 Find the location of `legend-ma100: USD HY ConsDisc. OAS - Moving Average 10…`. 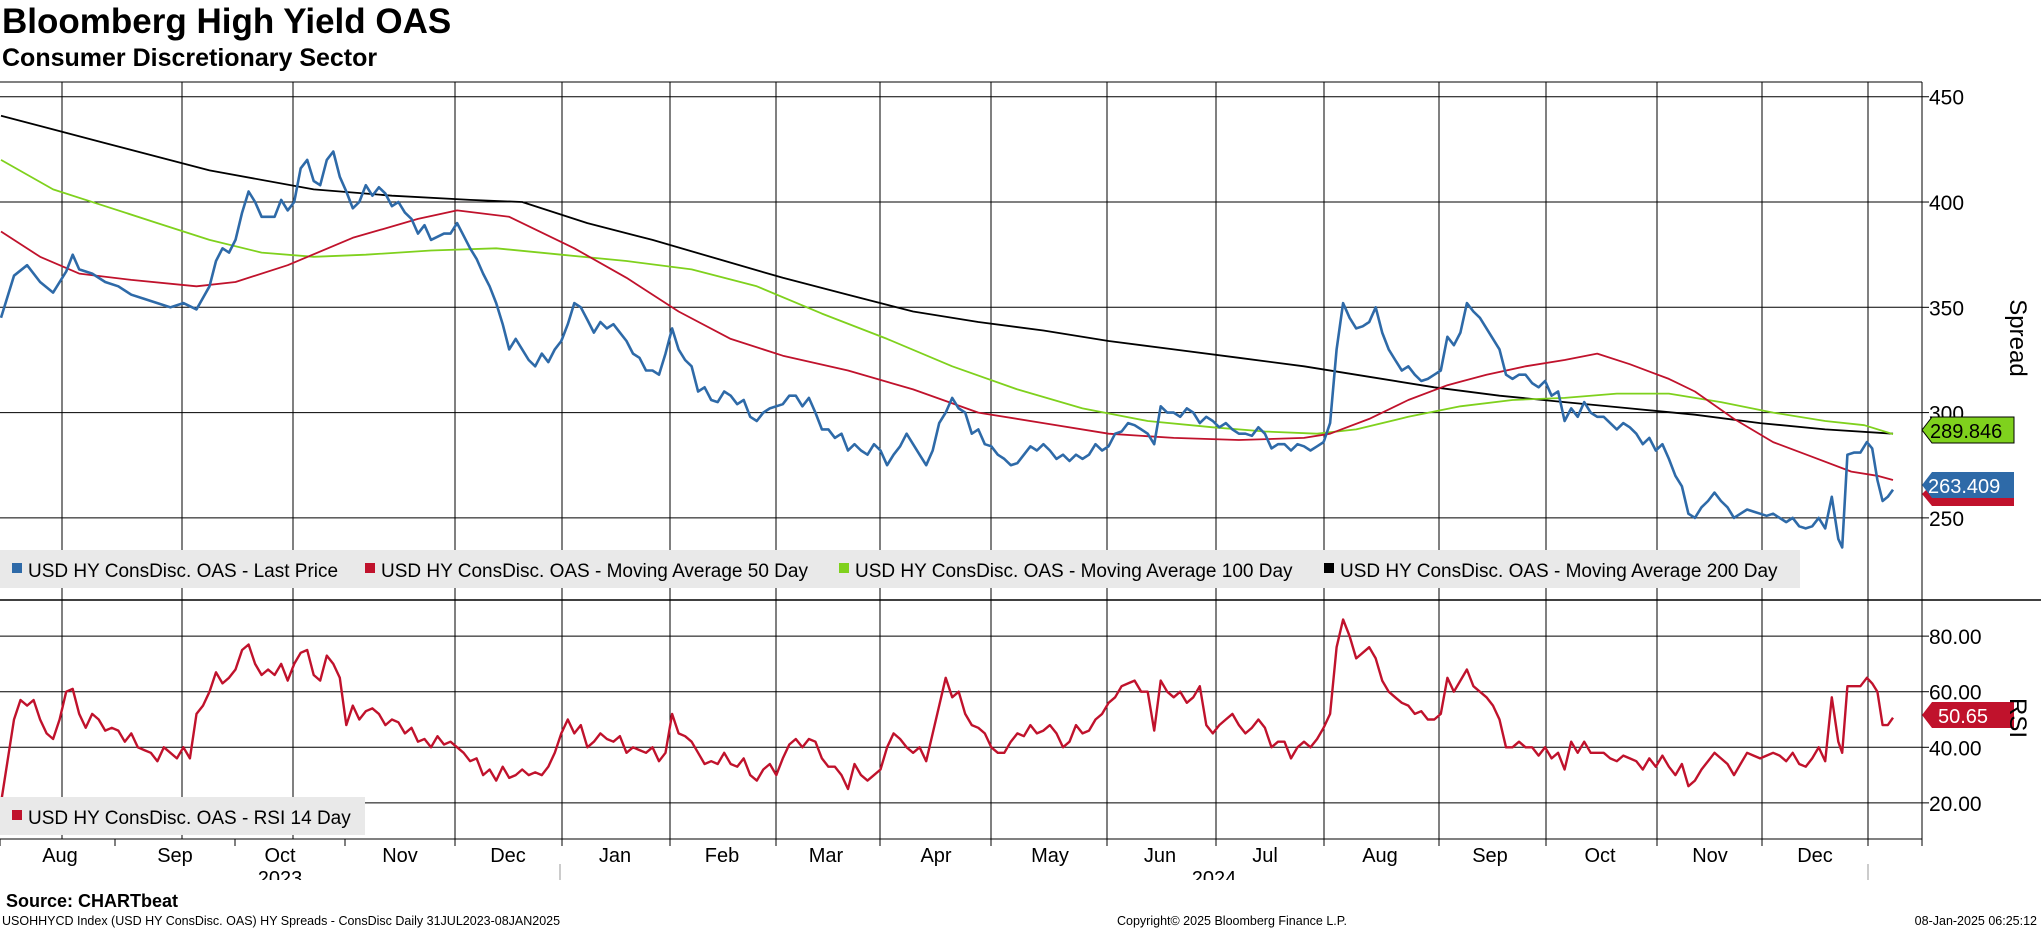

legend-ma100: USD HY ConsDisc. OAS - Moving Average 10… is located at coordinates (1074, 571).